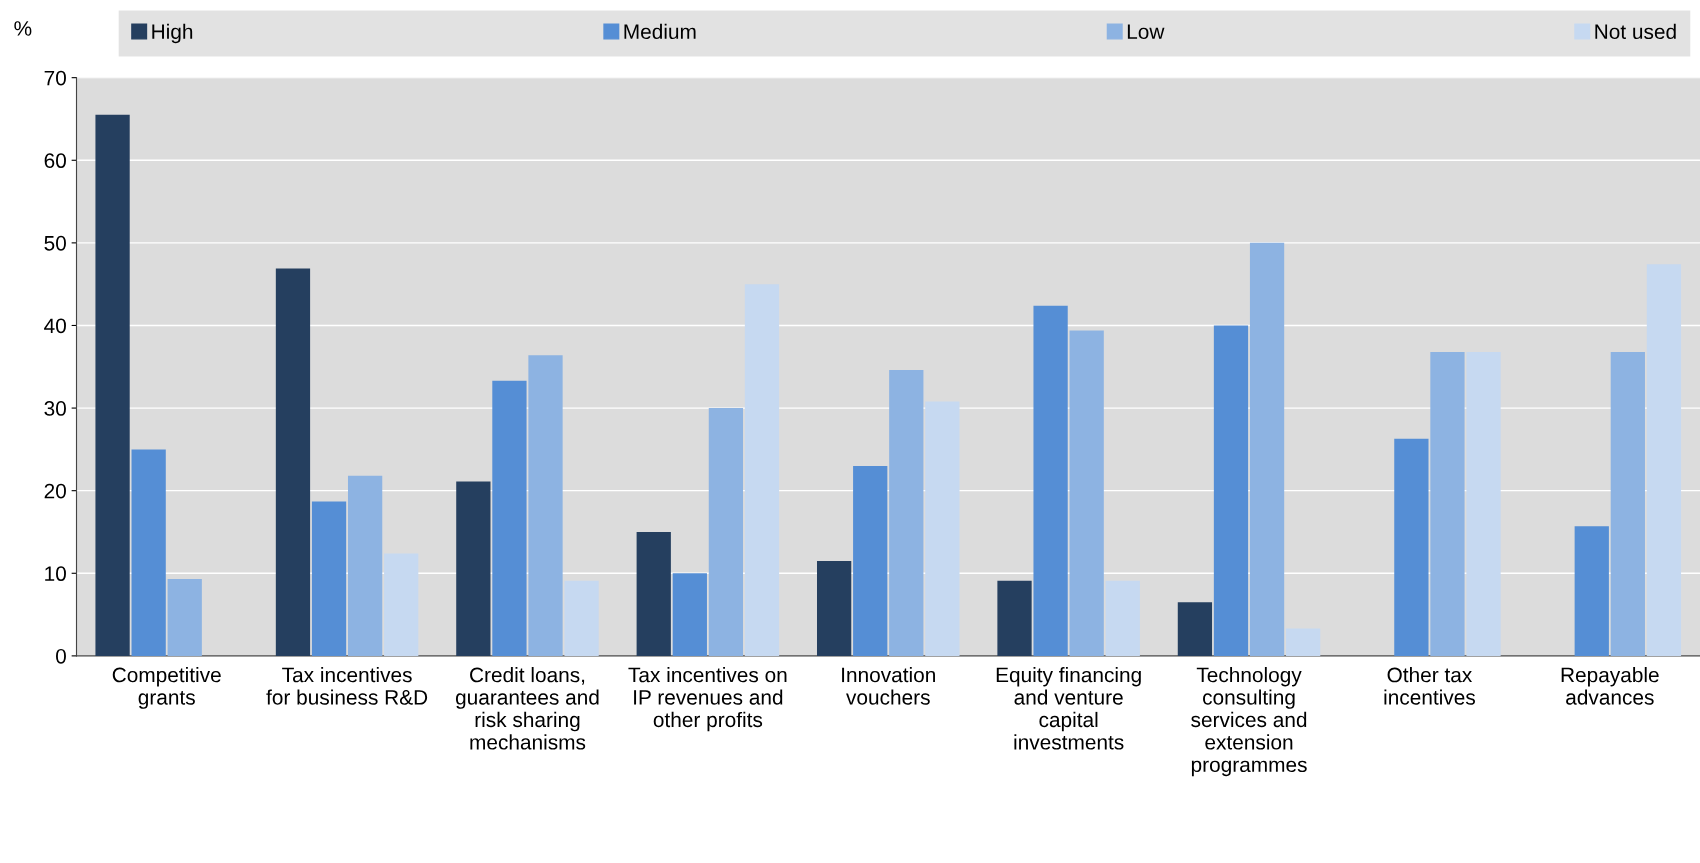 The width and height of the screenshot is (1700, 863). What do you see at coordinates (660, 31) in the screenshot?
I see `legend-label: Medium` at bounding box center [660, 31].